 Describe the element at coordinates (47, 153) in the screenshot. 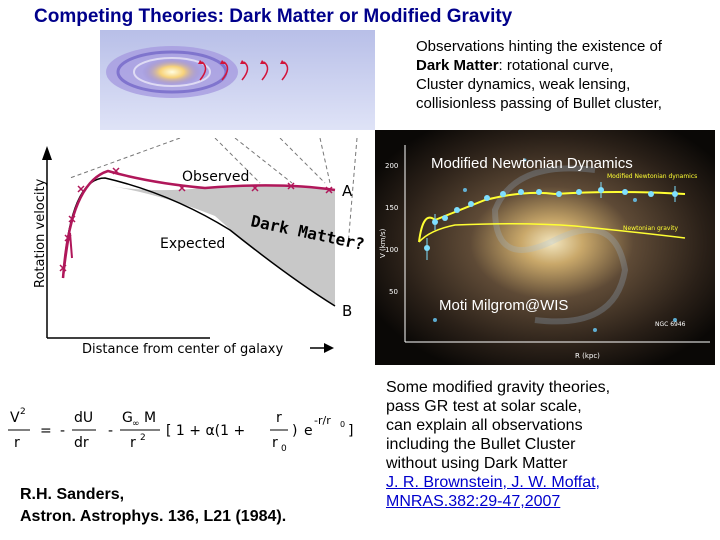

I see `y-axis-arrow` at that location.